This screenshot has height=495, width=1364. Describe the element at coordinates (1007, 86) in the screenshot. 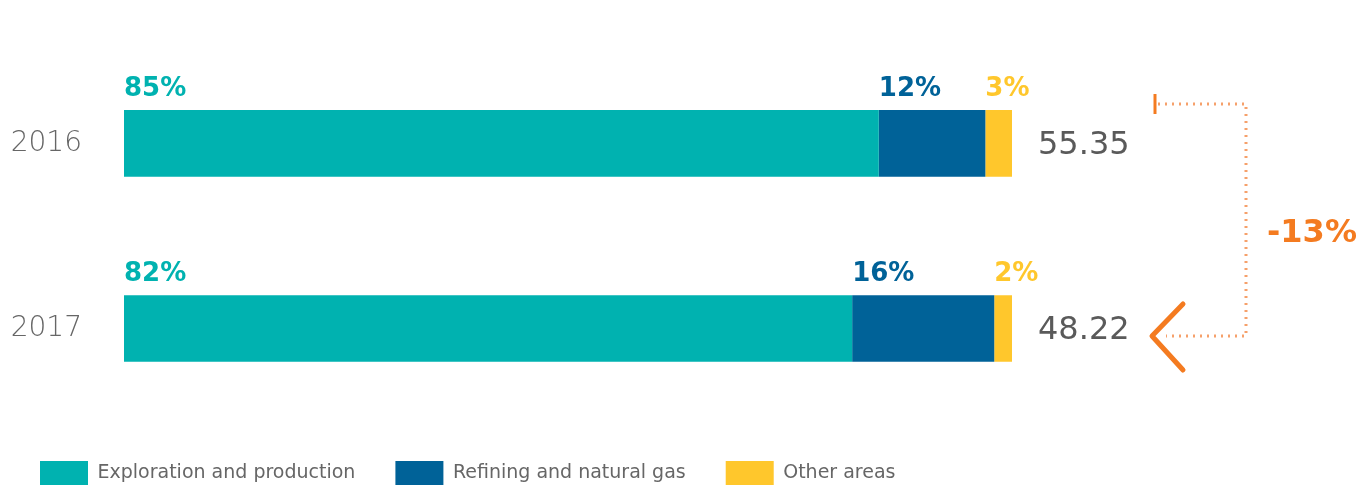

I see `data-label: 3%` at that location.